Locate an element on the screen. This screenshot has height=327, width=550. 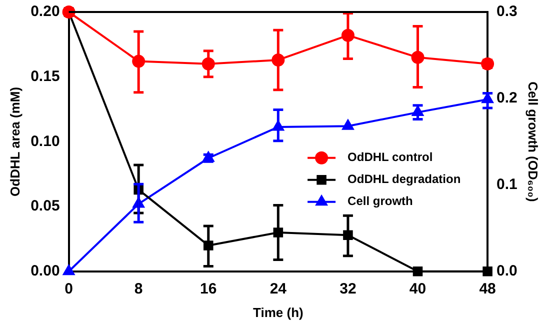
x-tick-label: 48 is located at coordinates (487, 289).